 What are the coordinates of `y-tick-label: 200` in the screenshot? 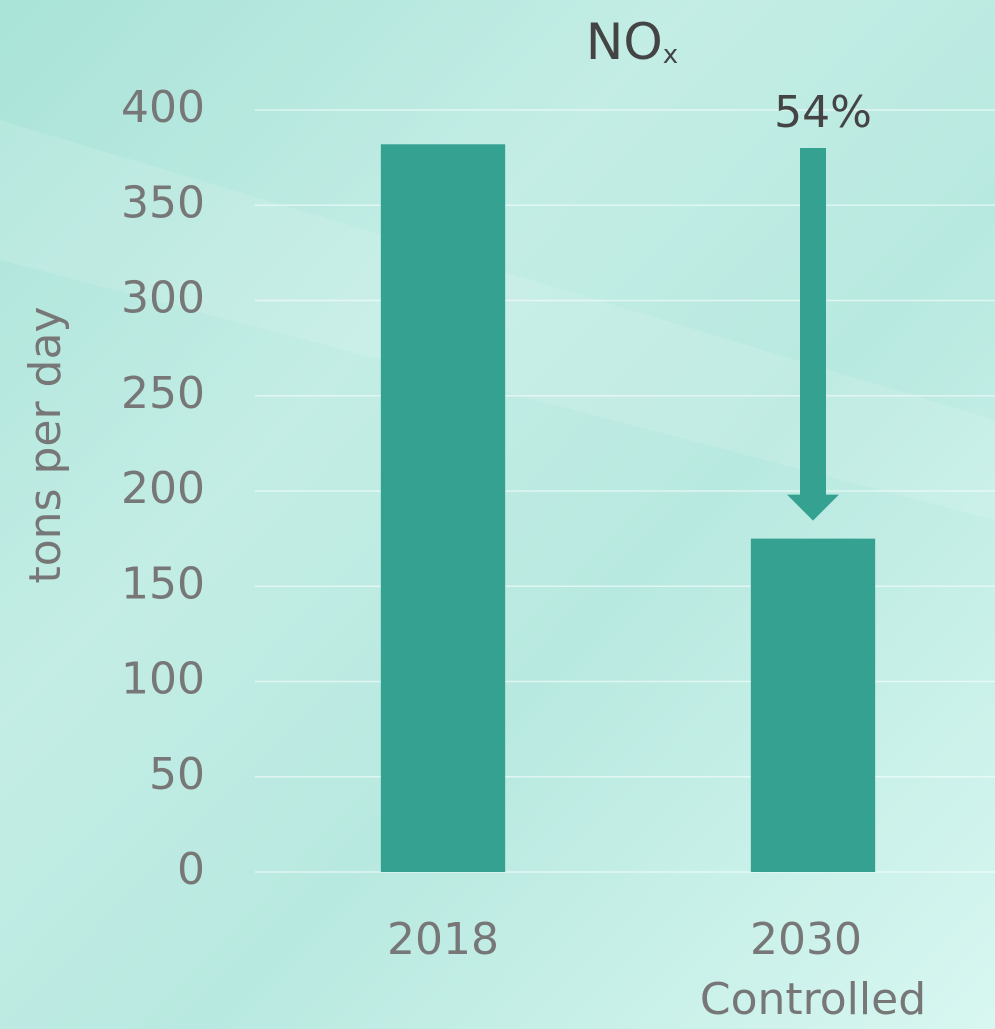 It's located at (163, 488).